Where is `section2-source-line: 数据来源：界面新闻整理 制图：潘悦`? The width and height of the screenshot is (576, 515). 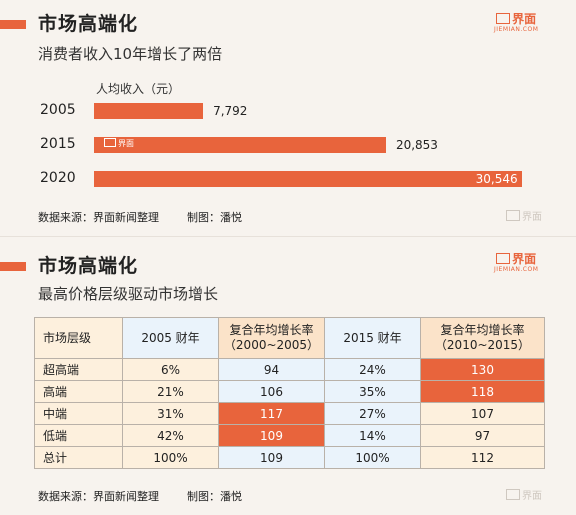
section2-source-line: 数据来源：界面新闻整理 制图：潘悦 is located at coordinates (140, 496).